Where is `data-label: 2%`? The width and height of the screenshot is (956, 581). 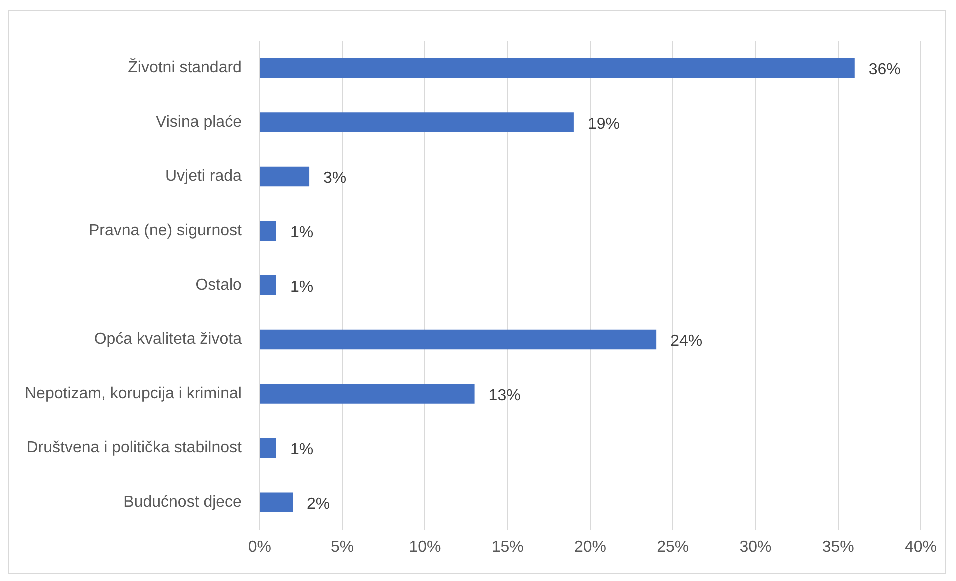
data-label: 2% is located at coordinates (318, 505).